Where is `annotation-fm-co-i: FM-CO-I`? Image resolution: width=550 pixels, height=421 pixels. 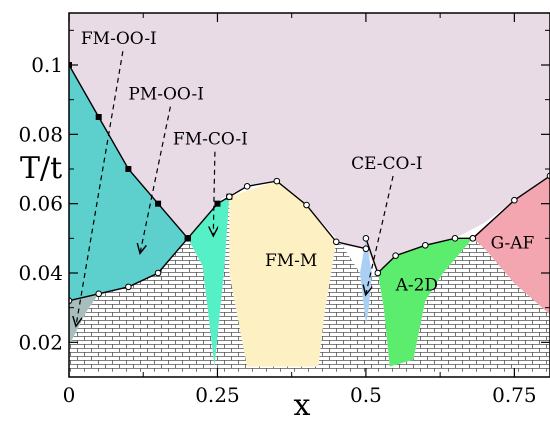 annotation-fm-co-i: FM-CO-I is located at coordinates (210, 140).